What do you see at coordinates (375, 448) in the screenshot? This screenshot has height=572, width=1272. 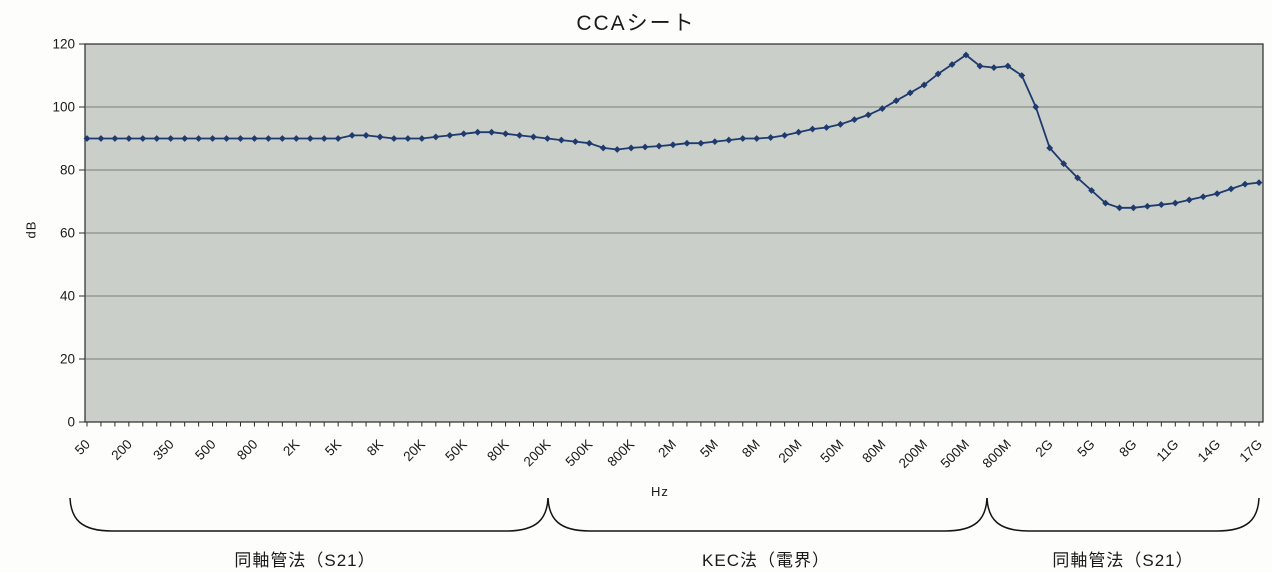 I see `x-tick-label: 8K` at bounding box center [375, 448].